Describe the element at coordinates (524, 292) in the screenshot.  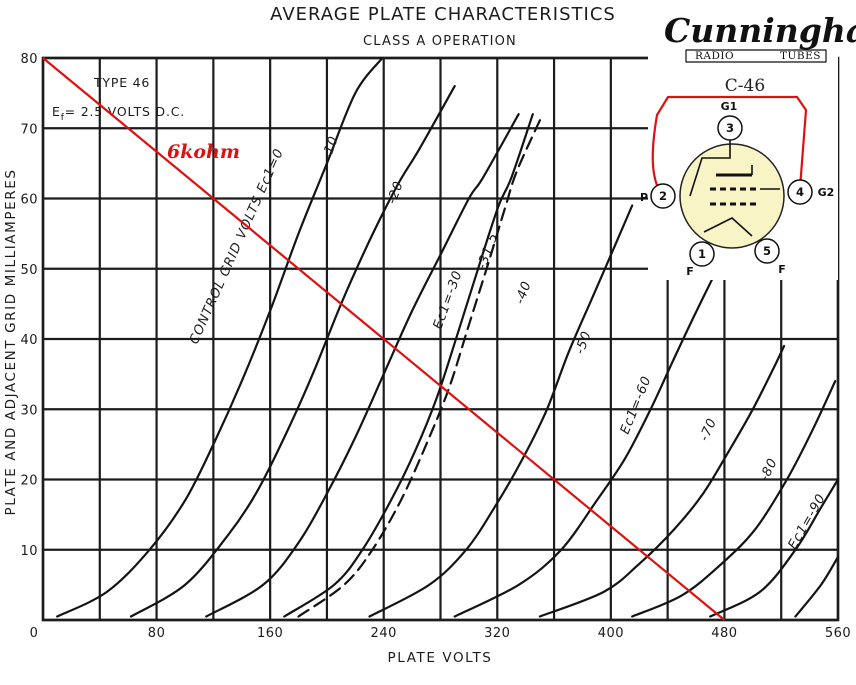
I see `curve-label-5: -40` at that location.